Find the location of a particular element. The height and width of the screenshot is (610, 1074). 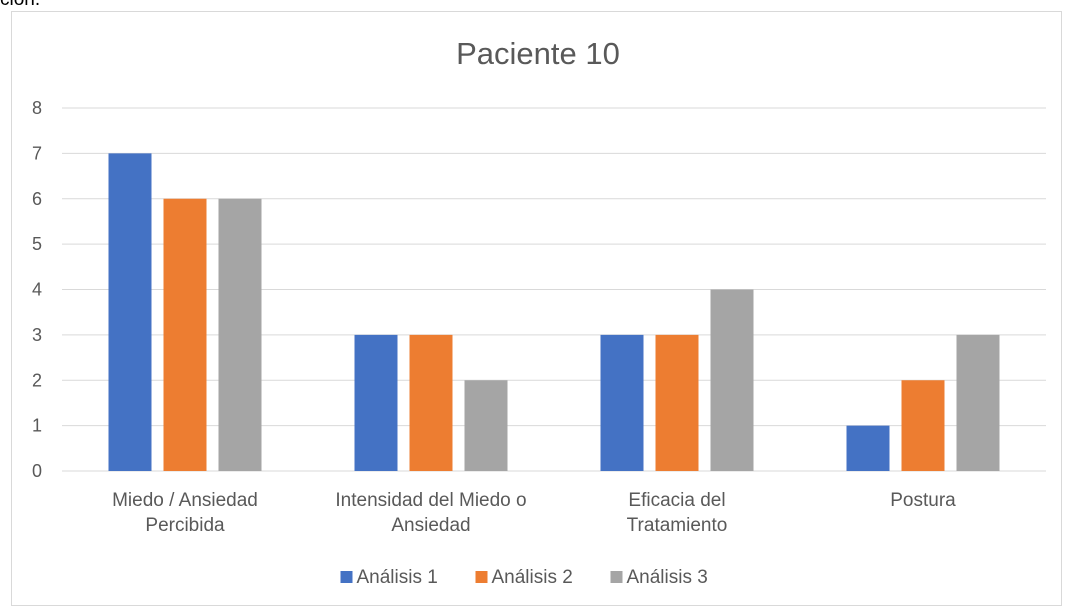

legend-label: Análisis 1 is located at coordinates (397, 577).